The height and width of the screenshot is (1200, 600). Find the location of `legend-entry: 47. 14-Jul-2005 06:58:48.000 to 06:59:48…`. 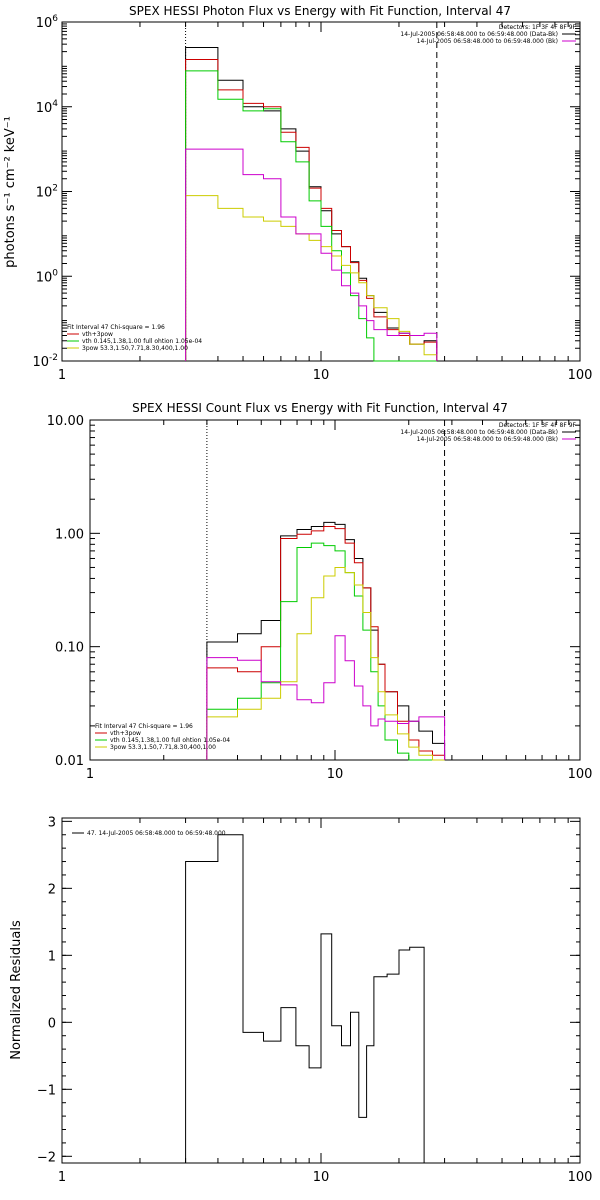

legend-entry: 47. 14-Jul-2005 06:58:48.000 to 06:59:48… is located at coordinates (156, 833).